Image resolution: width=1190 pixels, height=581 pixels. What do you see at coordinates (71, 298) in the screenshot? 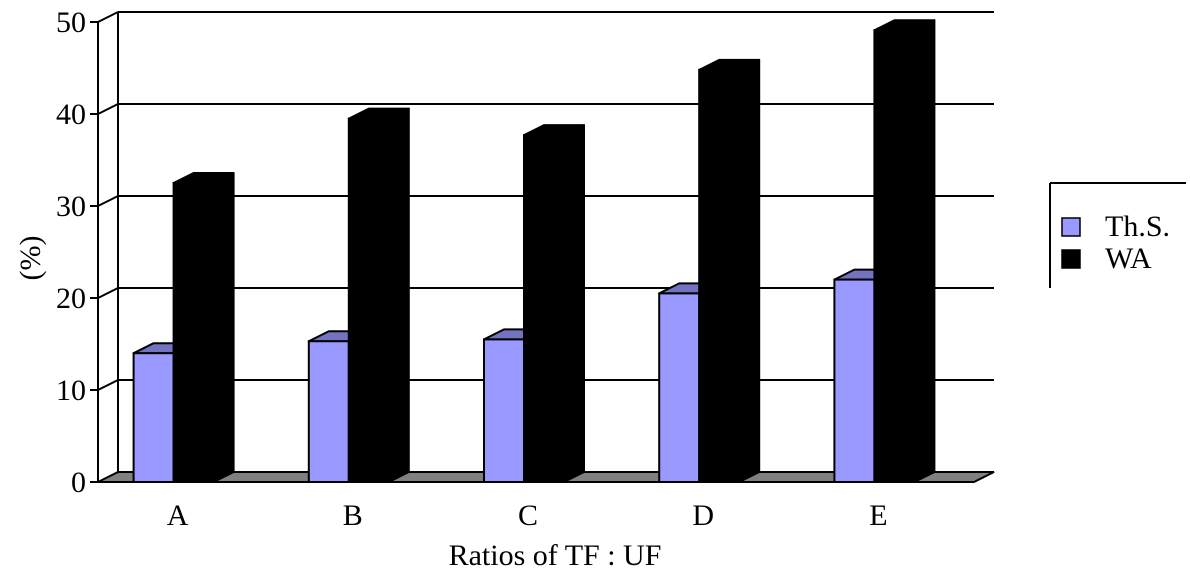
I see `y-tick-label: 20` at bounding box center [71, 298].